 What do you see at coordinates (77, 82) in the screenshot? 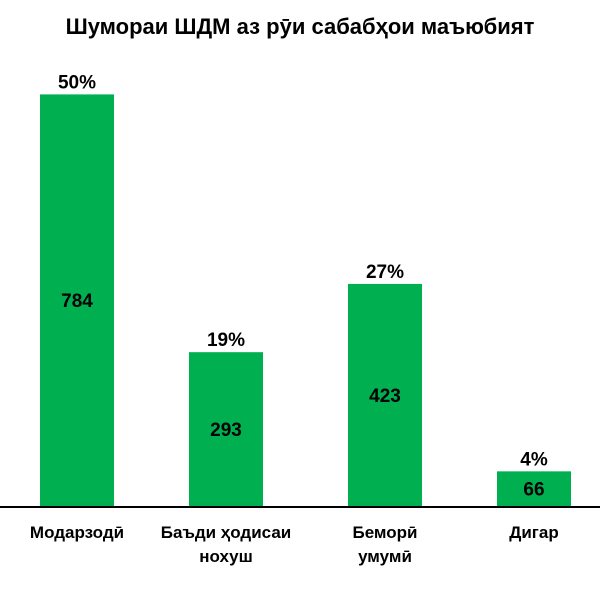
I see `percent-label-1: 50%` at bounding box center [77, 82].